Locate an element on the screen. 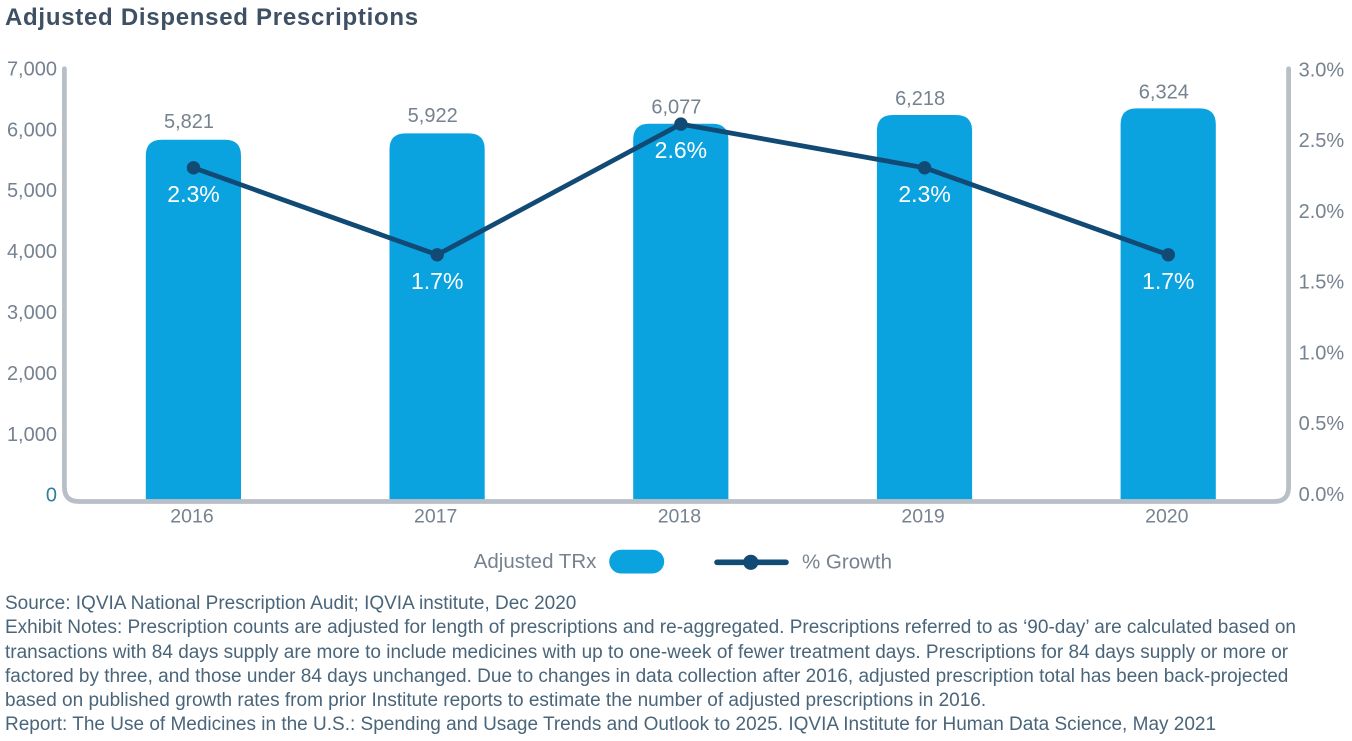 Image resolution: width=1352 pixels, height=741 pixels. svg-text: 2.6% is located at coordinates (681, 150).